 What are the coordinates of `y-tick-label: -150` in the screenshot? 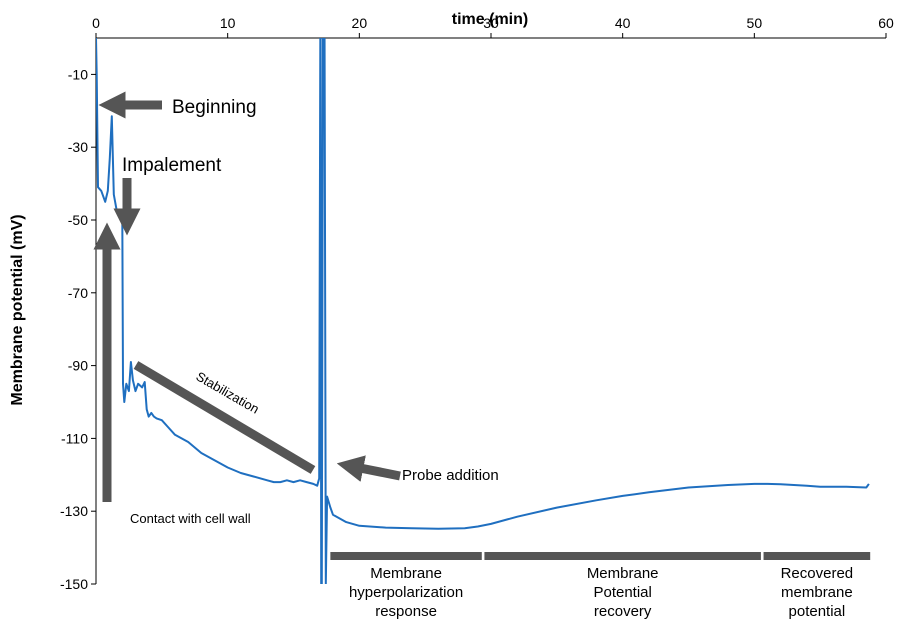 It's located at (74, 584).